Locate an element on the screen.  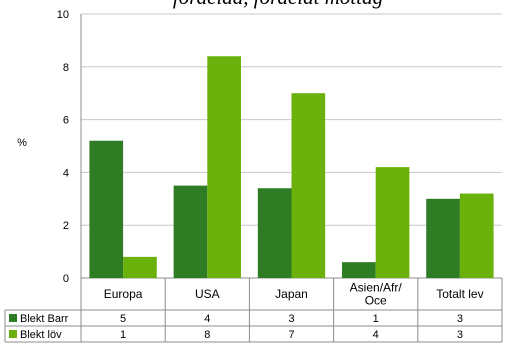
y-tick-label: 4 is located at coordinates (66, 173).